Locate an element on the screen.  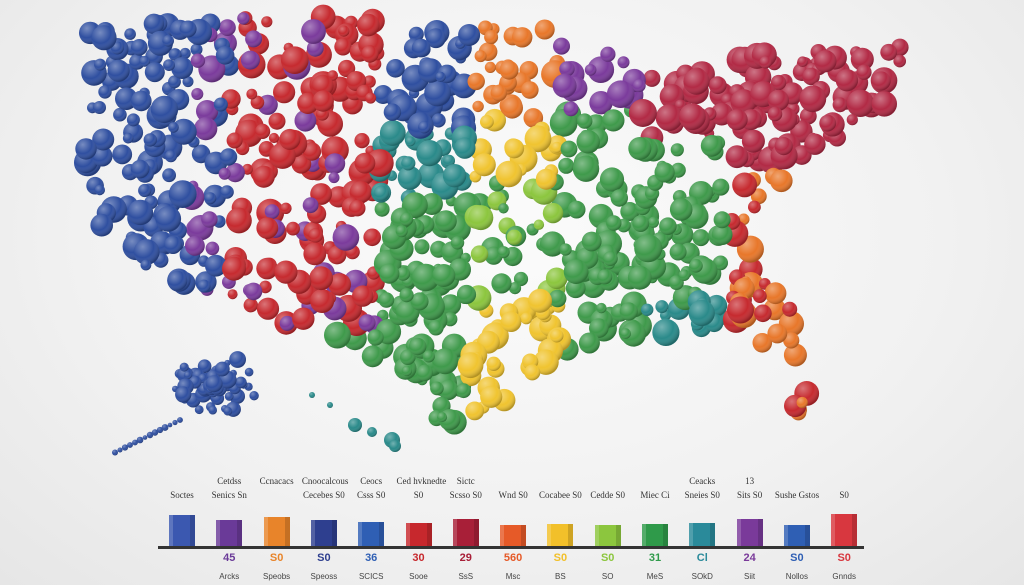
legend-column: Cedde S0 S0 SO is located at coordinates (608, 525).